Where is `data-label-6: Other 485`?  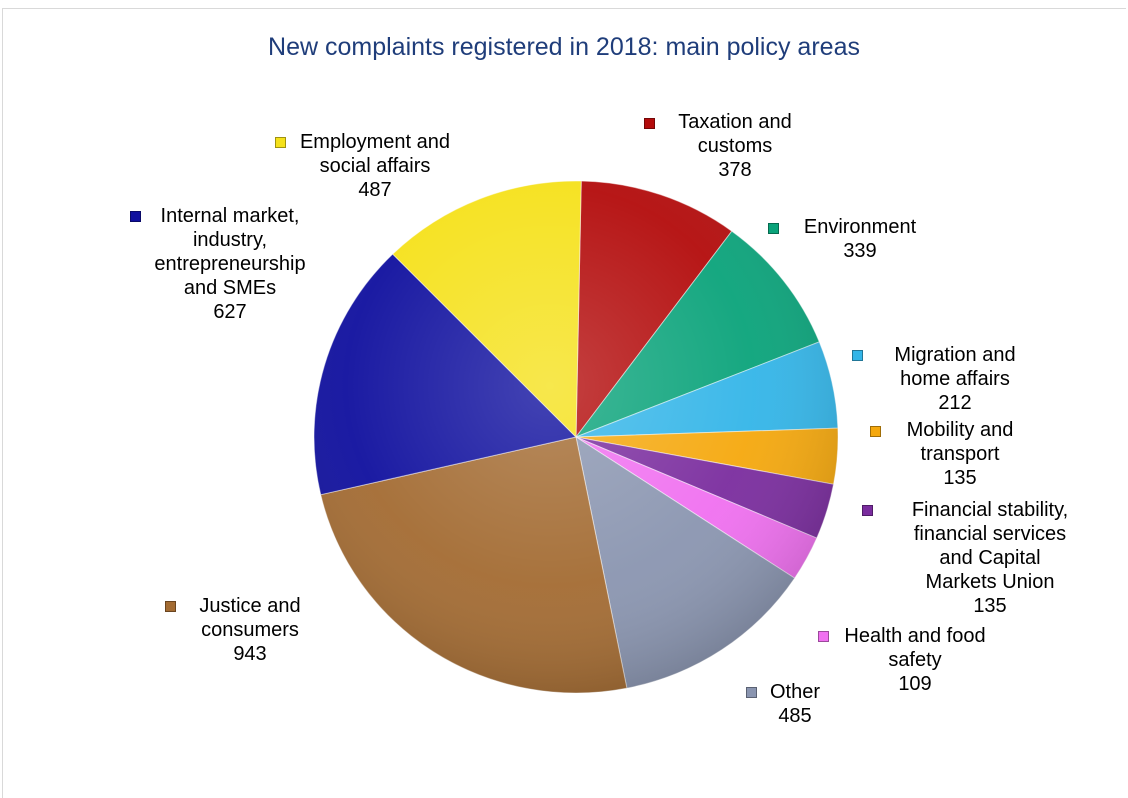
data-label-6: Other 485 is located at coordinates (795, 704).